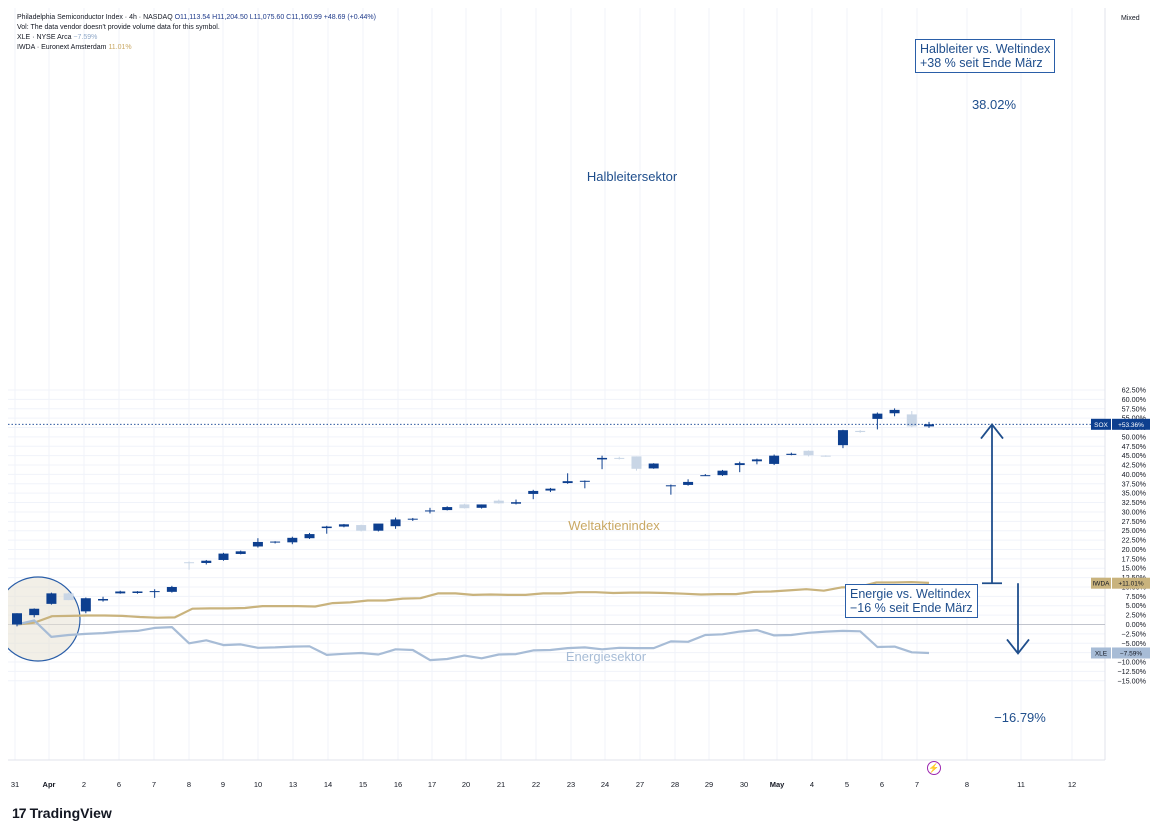  Describe the element at coordinates (1134, 390) in the screenshot. I see `y-tick-label: 62.50%` at that location.